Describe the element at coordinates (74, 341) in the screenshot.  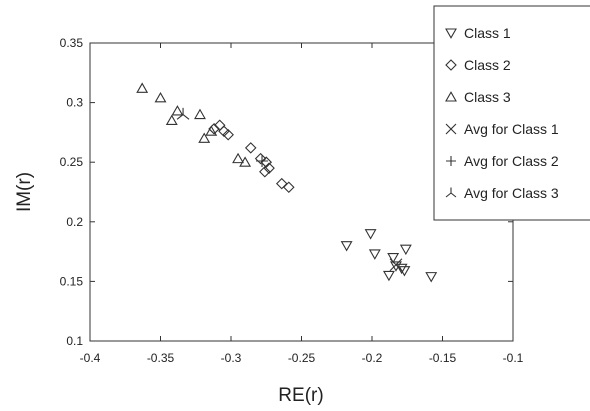
I see `y-tick-label: 0.1` at that location.